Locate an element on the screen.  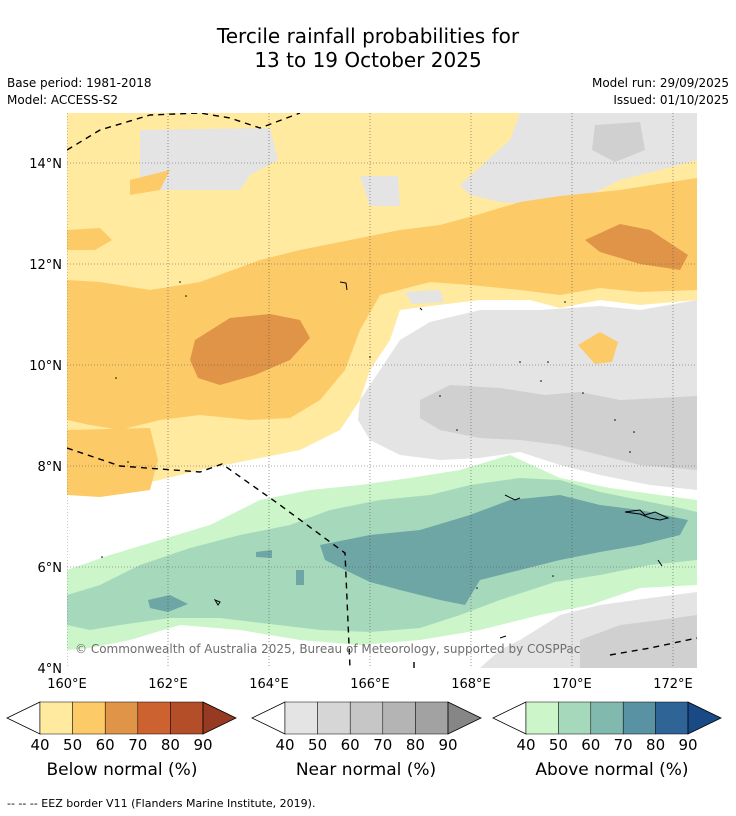
near-normal-50-southeast is located at coordinates (638, 641).